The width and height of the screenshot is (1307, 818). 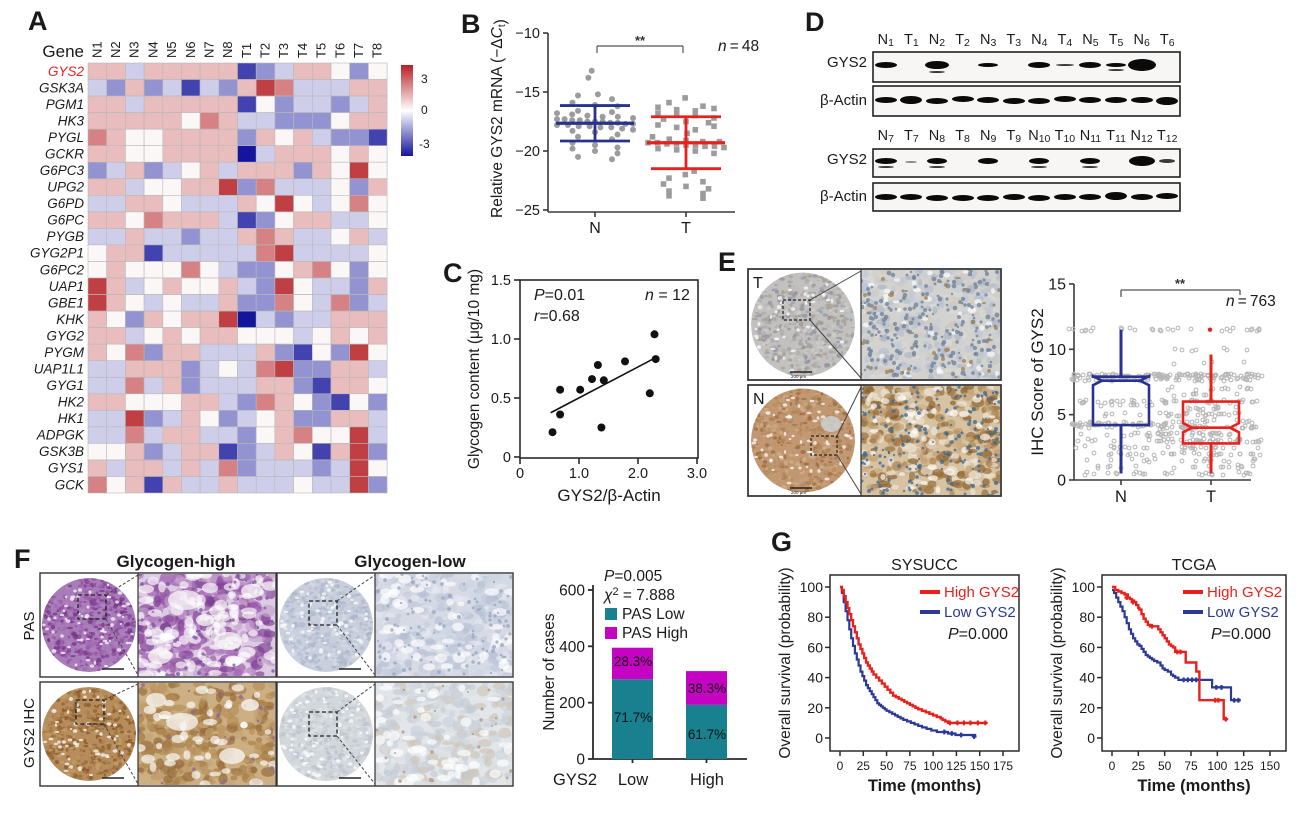 What do you see at coordinates (176, 561) in the screenshot?
I see `svg-text: Glycogen-high` at bounding box center [176, 561].